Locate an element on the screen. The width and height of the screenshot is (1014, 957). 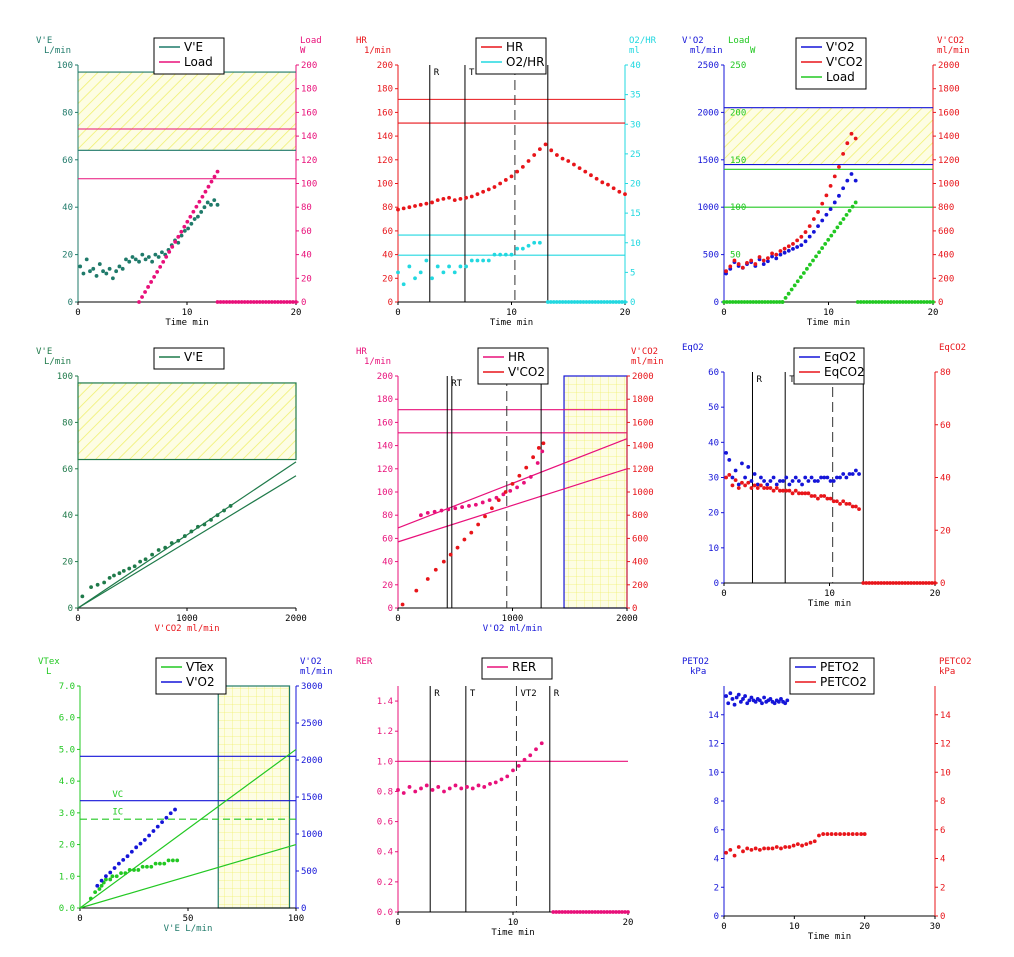
right-tick-label: 140 is located at coordinates (309, 137).